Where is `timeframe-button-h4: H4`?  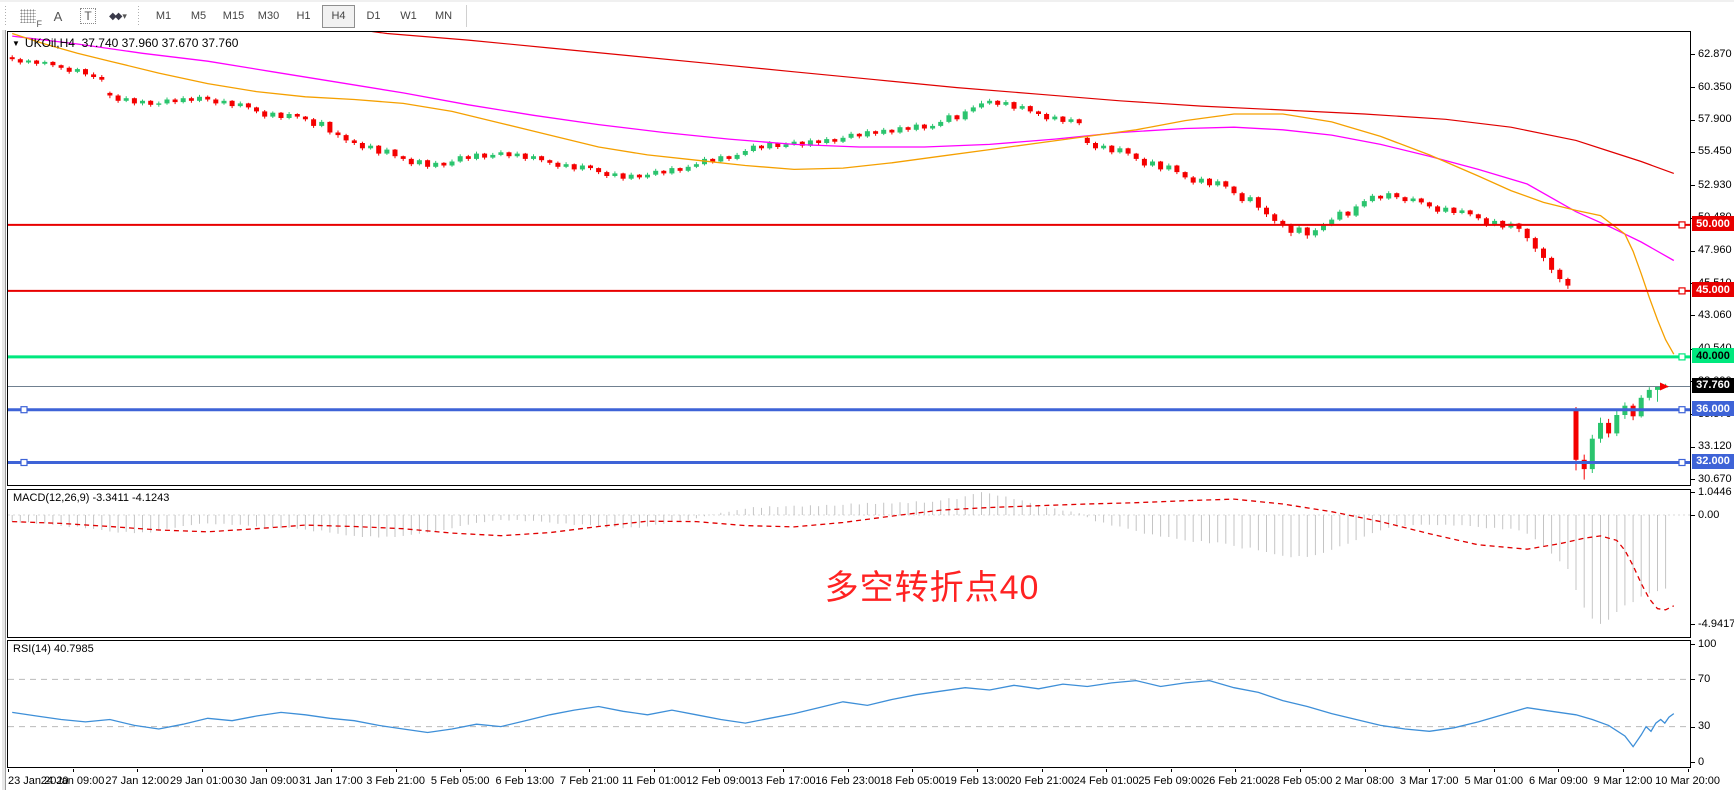 timeframe-button-h4: H4 is located at coordinates (338, 16).